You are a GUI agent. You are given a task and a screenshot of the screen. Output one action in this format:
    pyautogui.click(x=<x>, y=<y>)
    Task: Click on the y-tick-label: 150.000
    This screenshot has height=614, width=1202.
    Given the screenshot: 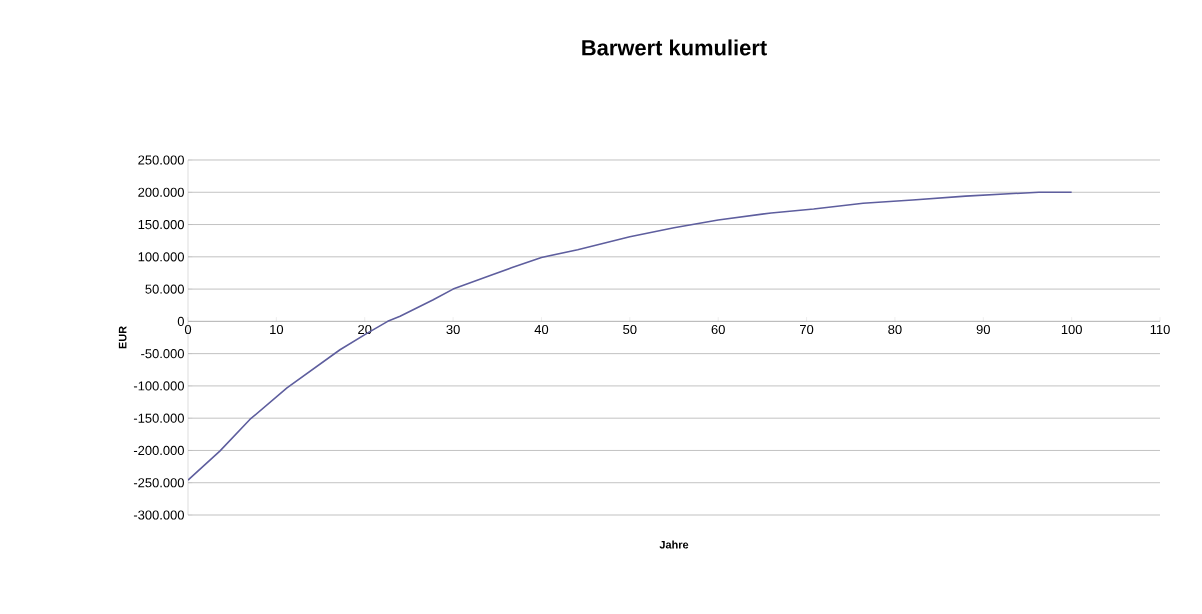 What is the action you would take?
    pyautogui.click(x=161, y=224)
    